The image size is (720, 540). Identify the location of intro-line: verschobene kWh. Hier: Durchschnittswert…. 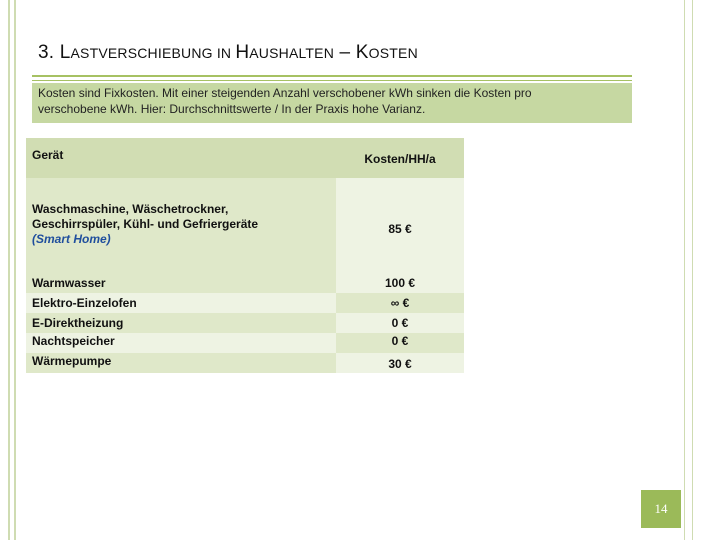
(232, 109).